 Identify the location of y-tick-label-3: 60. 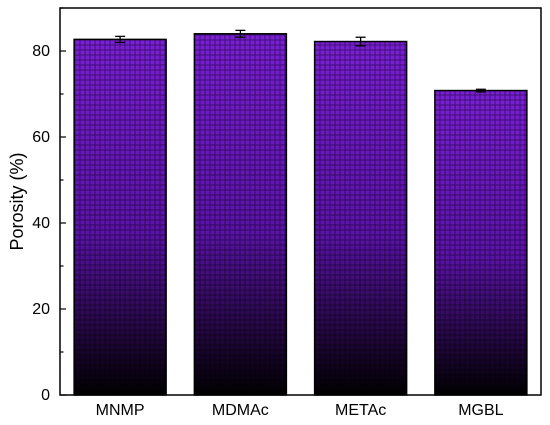
(41, 137).